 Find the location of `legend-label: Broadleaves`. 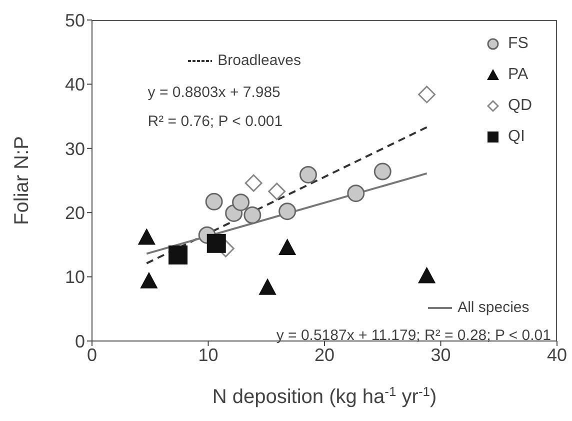

legend-label: Broadleaves is located at coordinates (260, 61).